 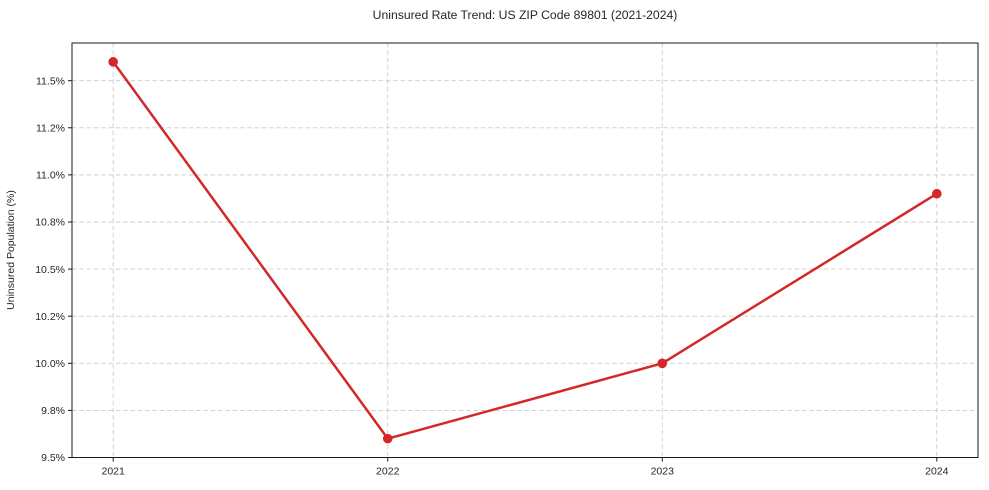 I want to click on data-point-2024, so click(x=937, y=193).